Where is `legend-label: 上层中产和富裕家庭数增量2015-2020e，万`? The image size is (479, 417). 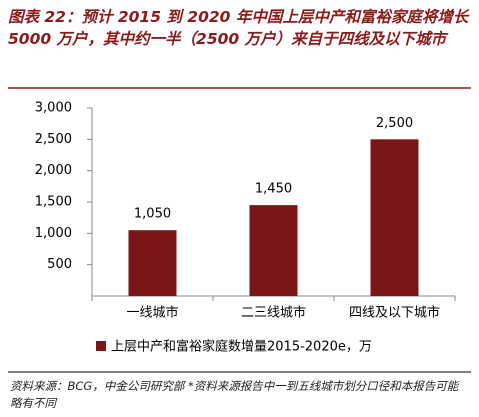 legend-label: 上层中产和富裕家庭数增量2015-2020e，万 is located at coordinates (241, 347).